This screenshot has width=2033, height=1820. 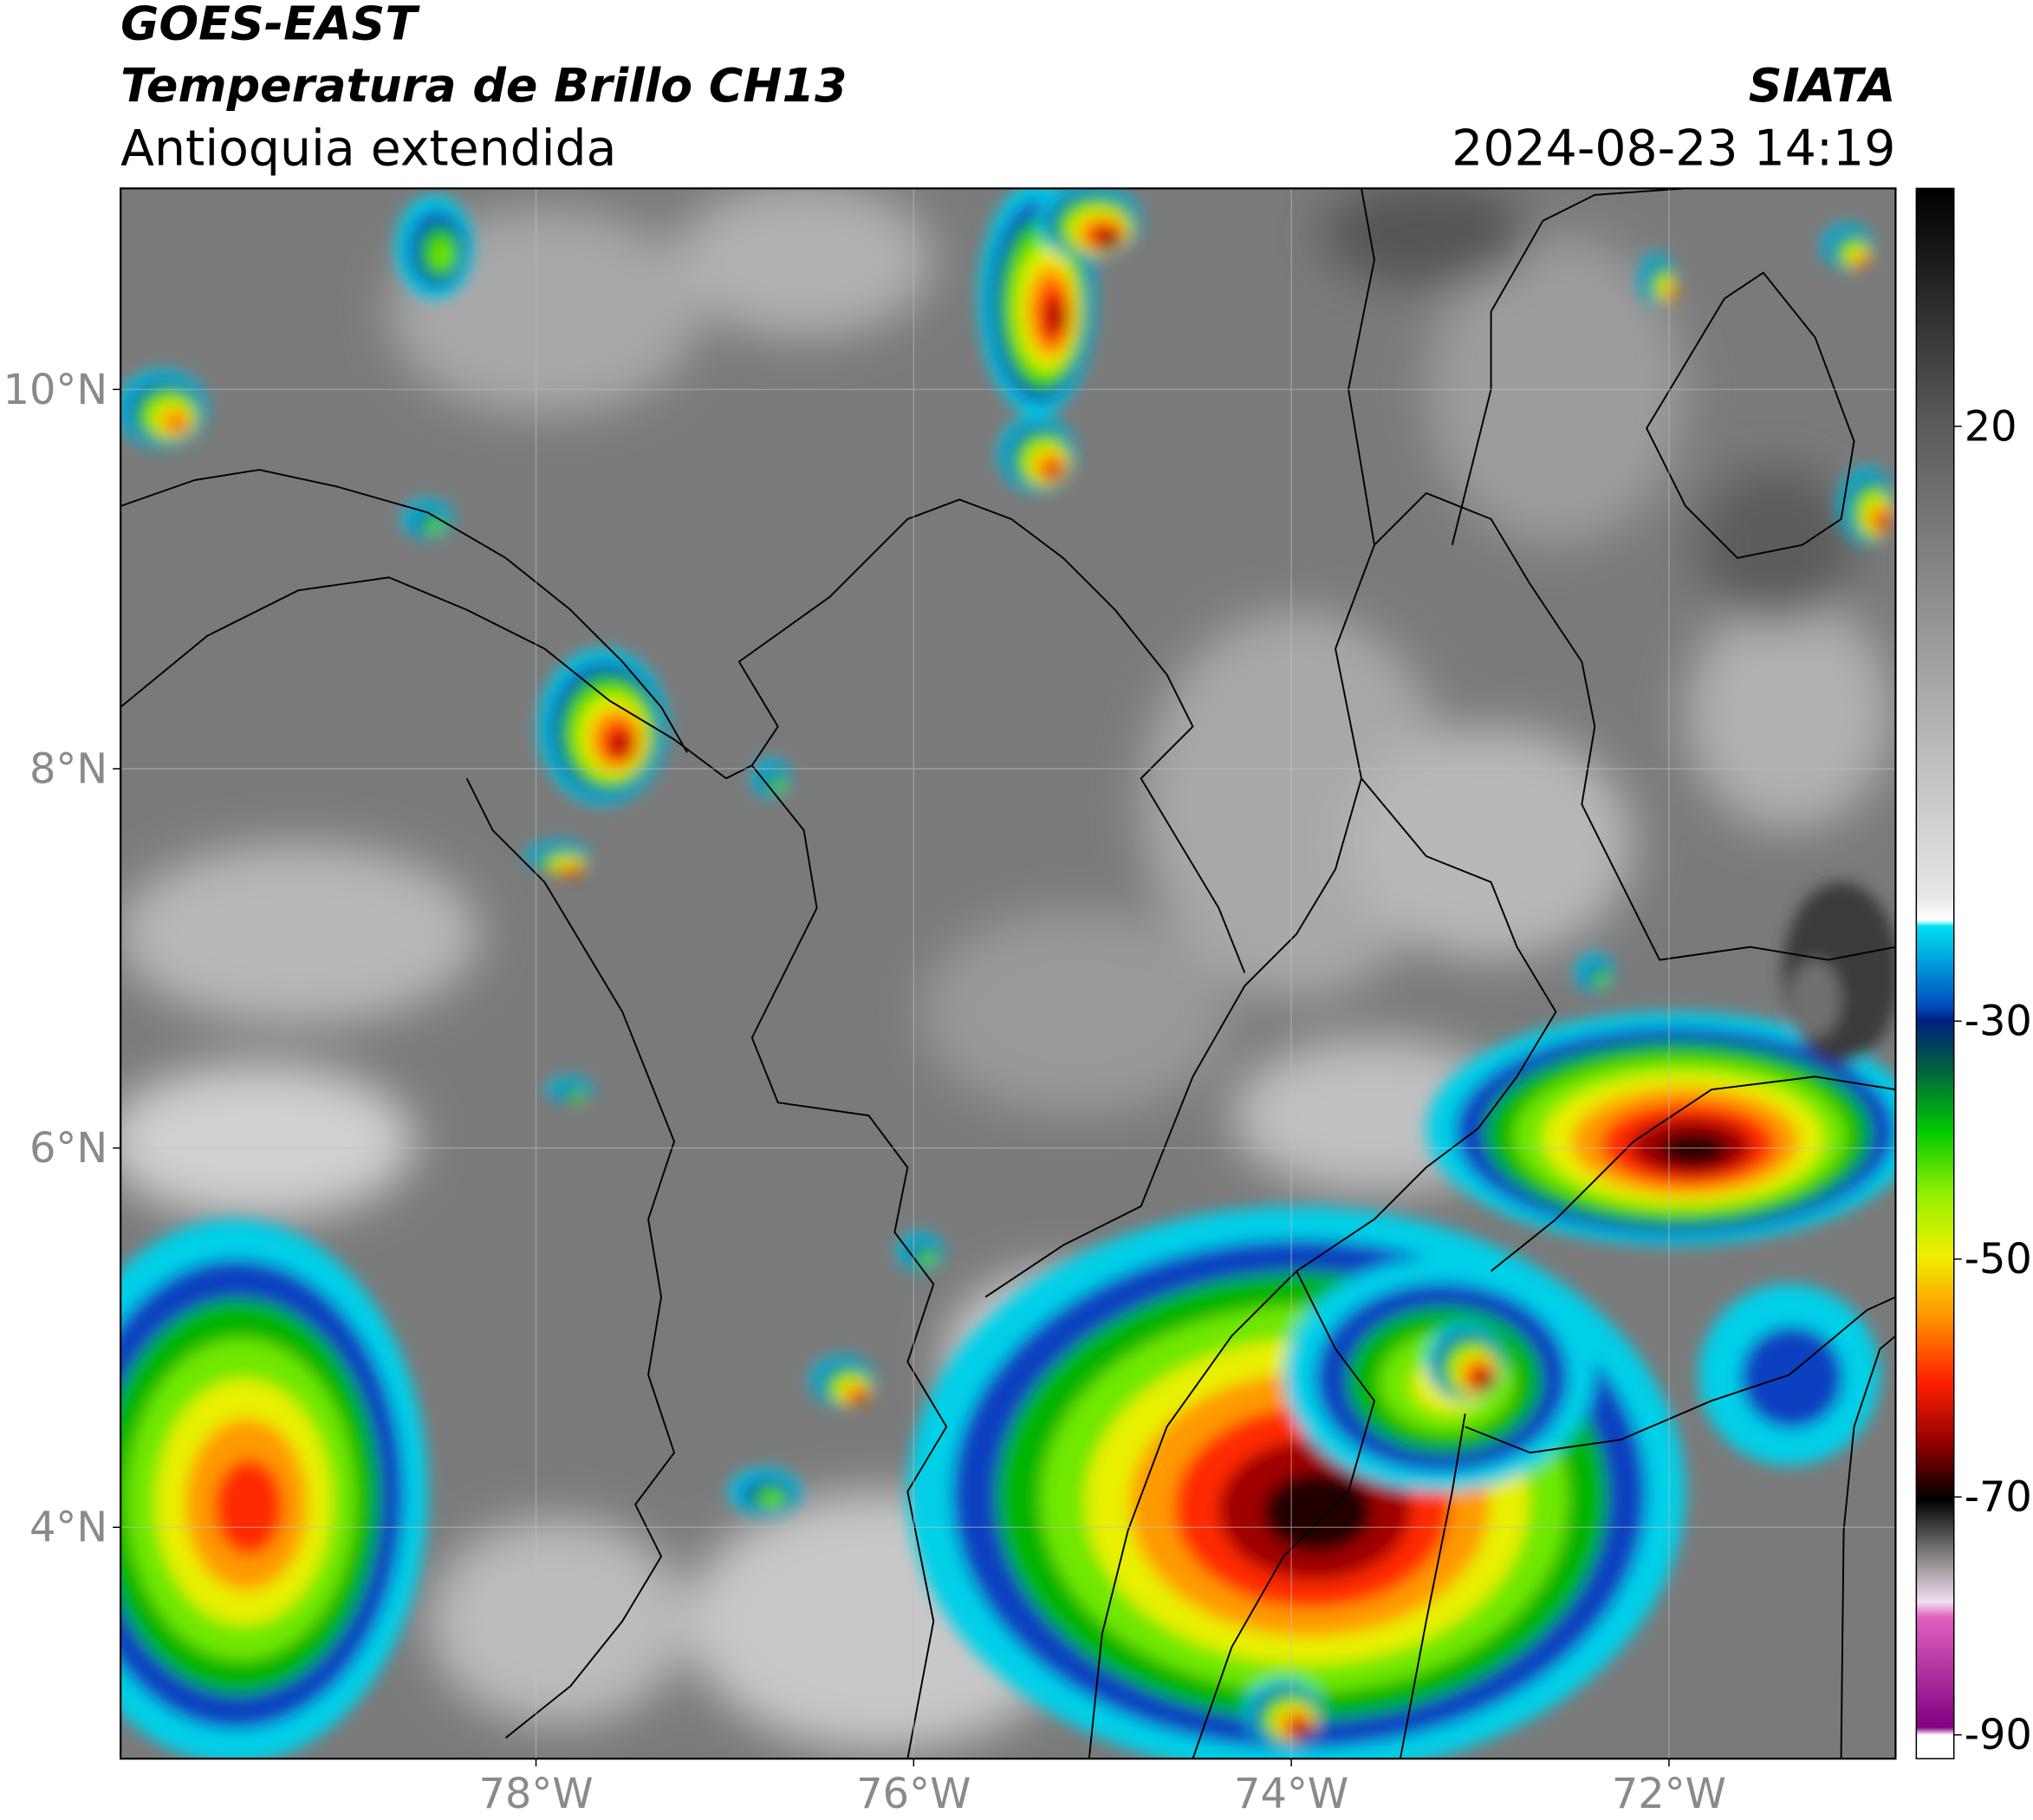 What do you see at coordinates (535, 1794) in the screenshot?
I see `x-tick-label: 78°W` at bounding box center [535, 1794].